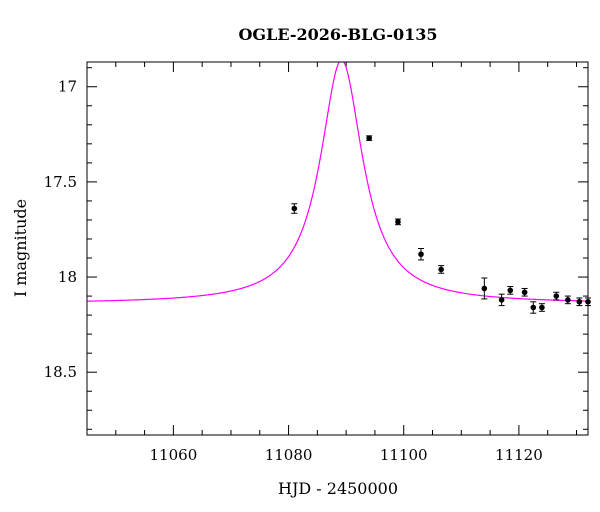 Image resolution: width=600 pixels, height=512 pixels. What do you see at coordinates (338, 488) in the screenshot?
I see `x-axis-label: HJD - 2450000` at bounding box center [338, 488].